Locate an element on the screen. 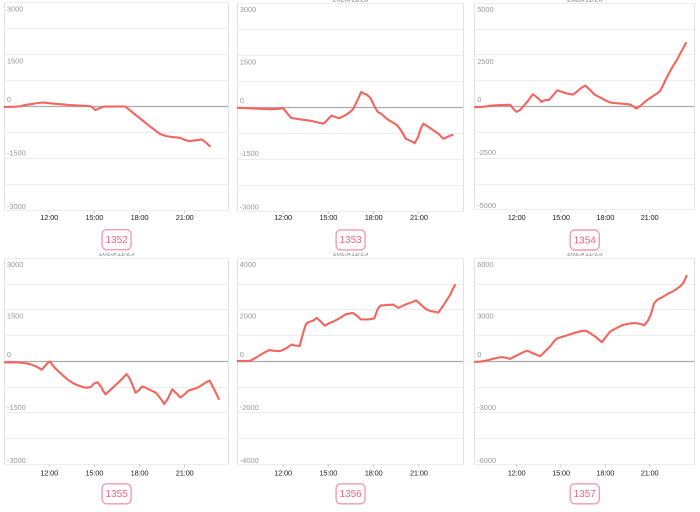 The height and width of the screenshot is (512, 700). svg-text: 1353 is located at coordinates (350, 240).